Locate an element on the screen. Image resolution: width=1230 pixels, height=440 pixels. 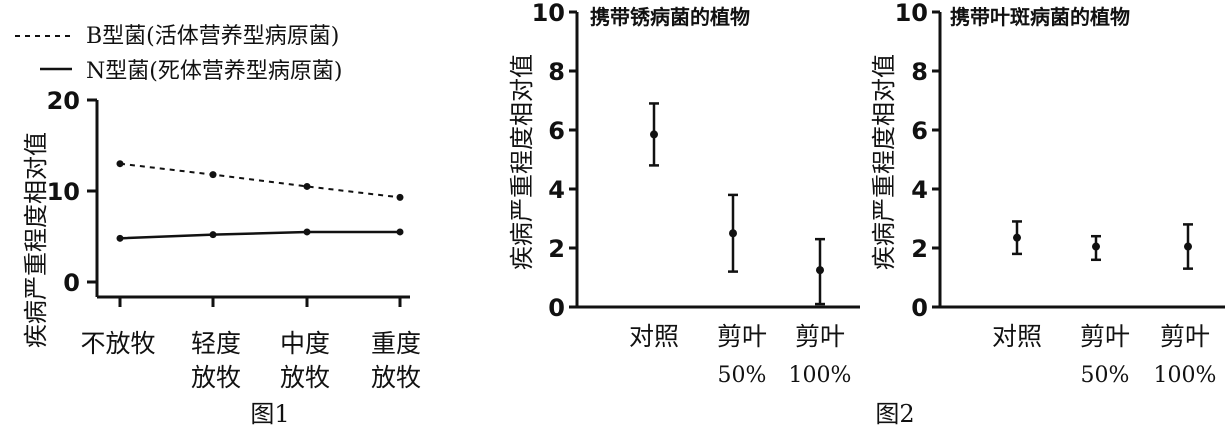
fig2-panel2-y-tick-label: 6 is located at coordinates (919, 131).